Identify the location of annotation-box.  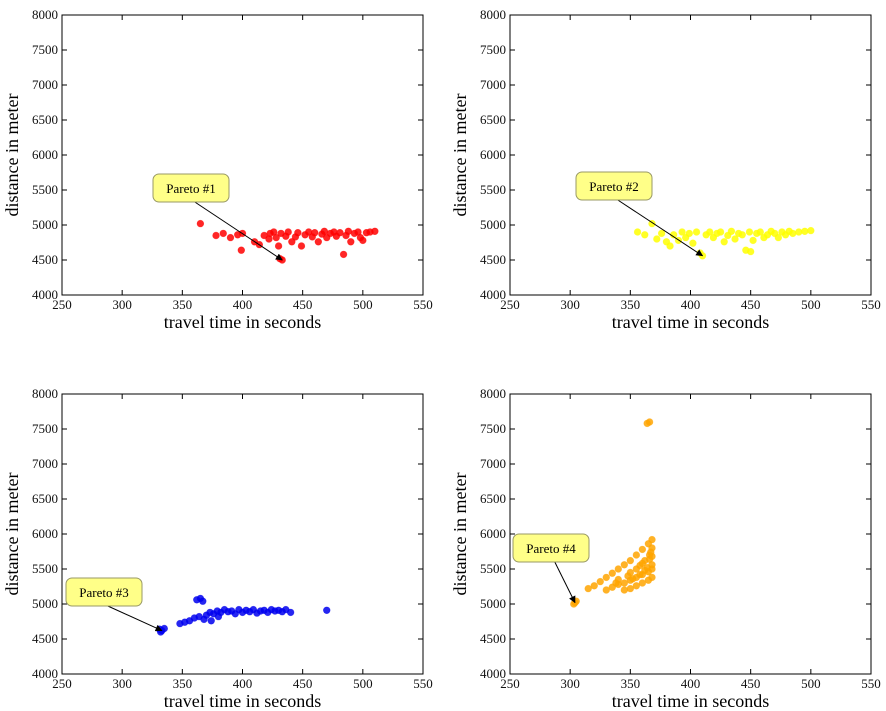
(104, 592).